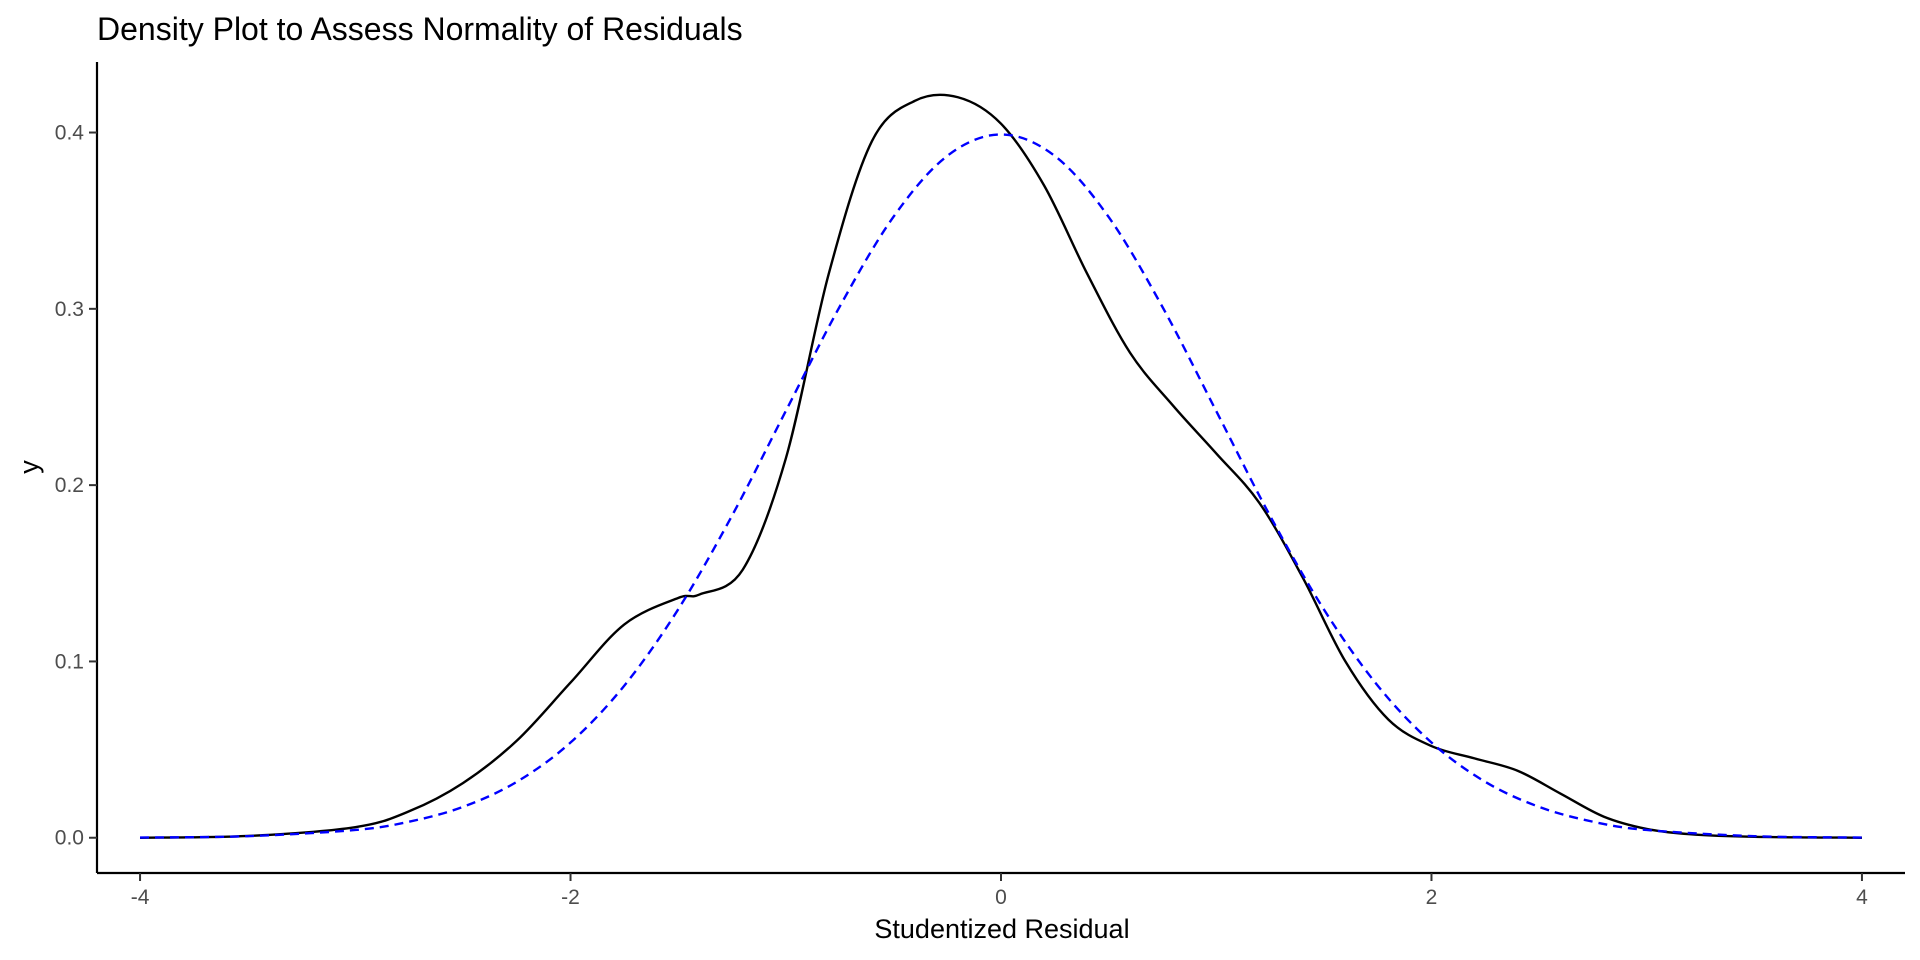 The image size is (1920, 960). I want to click on y-tick-label: 0.2, so click(69, 485).